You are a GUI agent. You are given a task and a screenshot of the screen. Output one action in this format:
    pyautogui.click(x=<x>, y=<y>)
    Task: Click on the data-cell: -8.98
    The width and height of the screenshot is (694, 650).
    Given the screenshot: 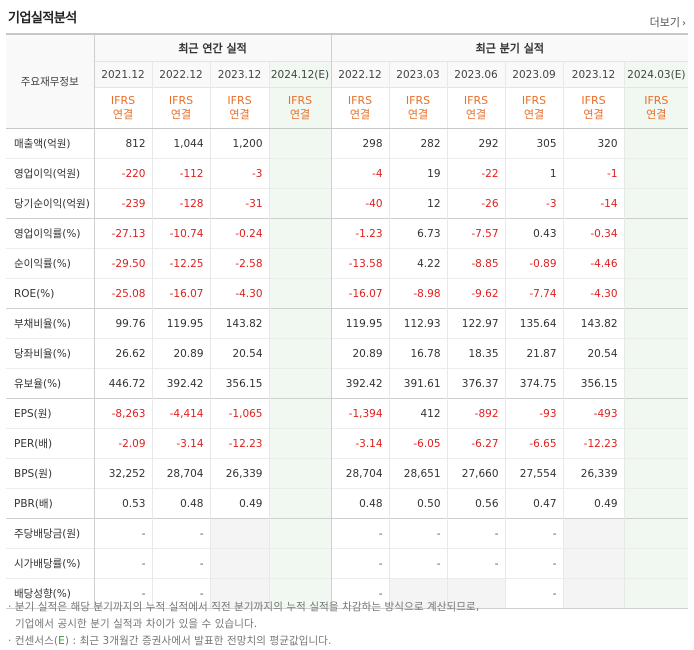 What is the action you would take?
    pyautogui.click(x=418, y=293)
    